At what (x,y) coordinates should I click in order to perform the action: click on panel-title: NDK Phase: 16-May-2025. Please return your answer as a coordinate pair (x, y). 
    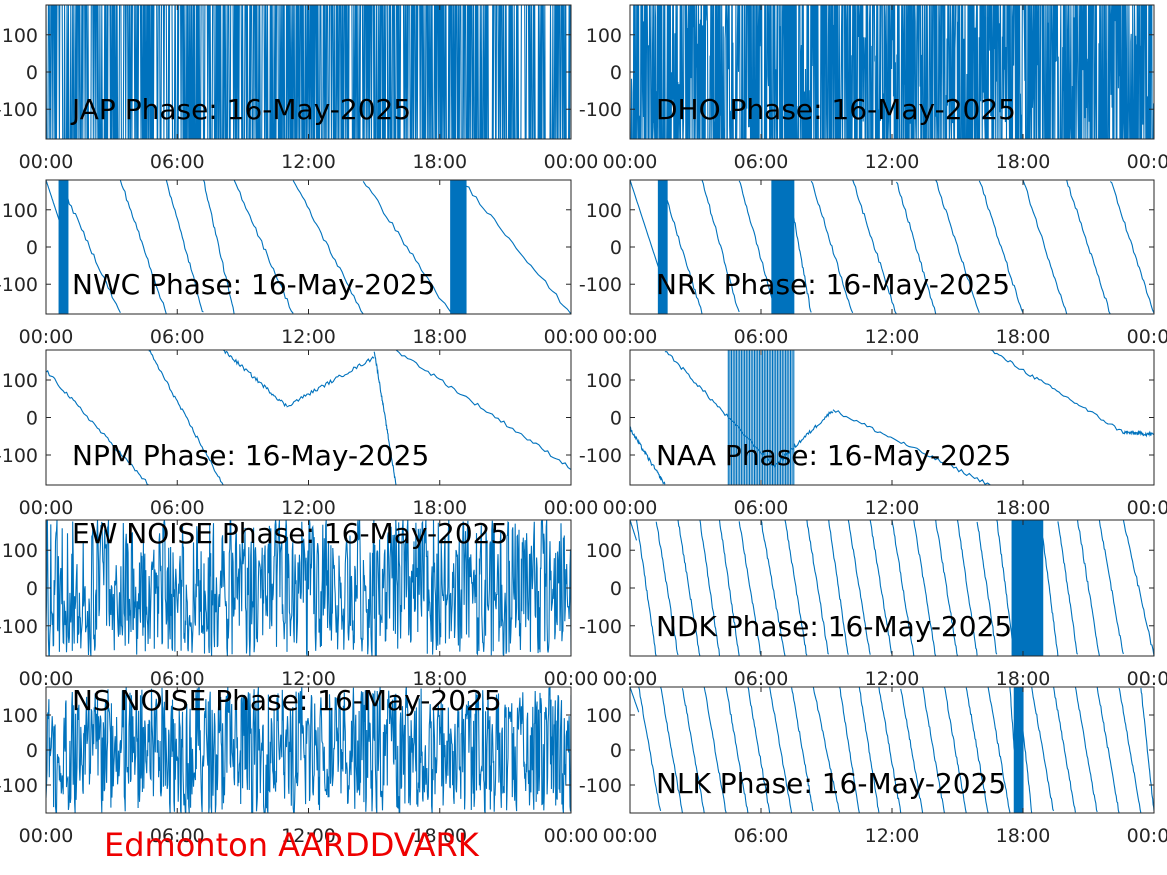
    Looking at the image, I should click on (834, 626).